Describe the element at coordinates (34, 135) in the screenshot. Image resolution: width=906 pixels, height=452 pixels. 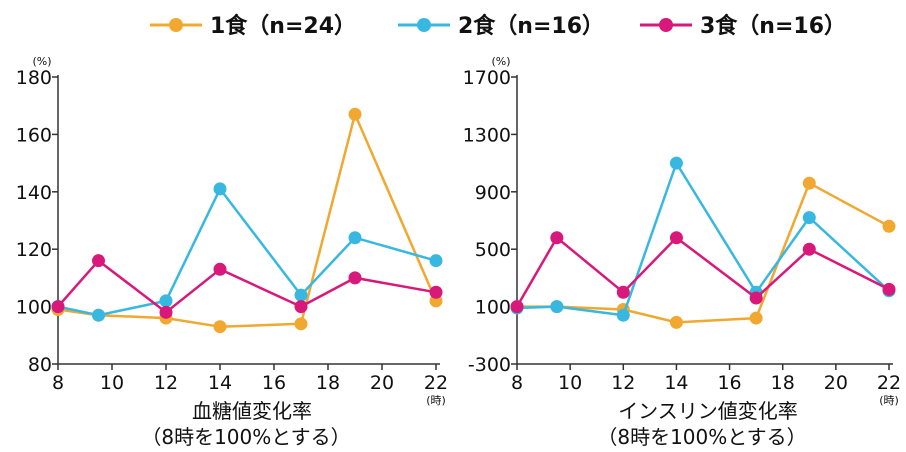
I see `y-tick-label: 160` at that location.